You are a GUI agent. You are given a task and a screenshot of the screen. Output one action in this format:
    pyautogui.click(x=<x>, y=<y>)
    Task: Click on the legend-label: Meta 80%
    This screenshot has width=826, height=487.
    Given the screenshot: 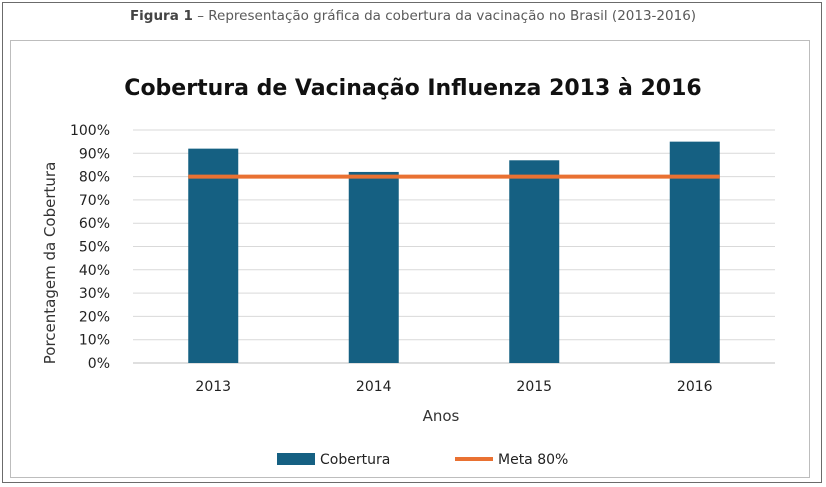 What is the action you would take?
    pyautogui.click(x=533, y=460)
    